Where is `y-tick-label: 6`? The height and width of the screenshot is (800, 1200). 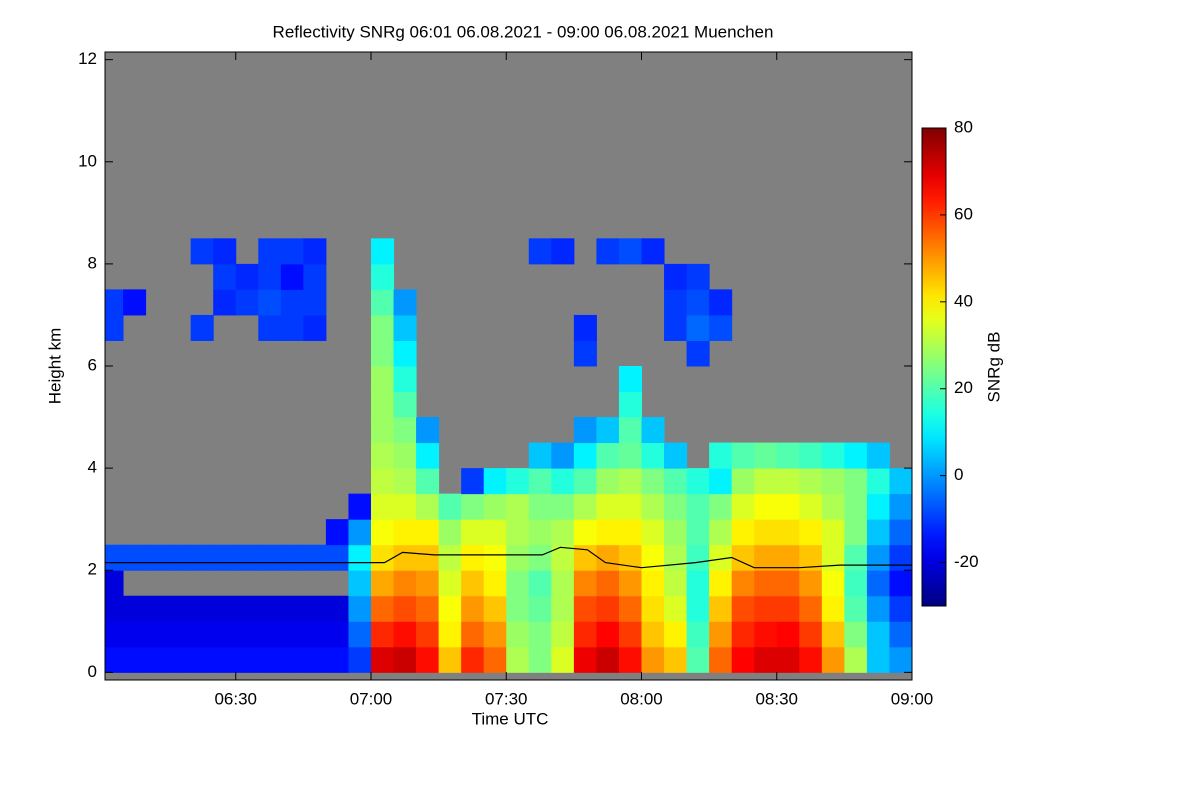
y-tick-label: 6 is located at coordinates (92, 364).